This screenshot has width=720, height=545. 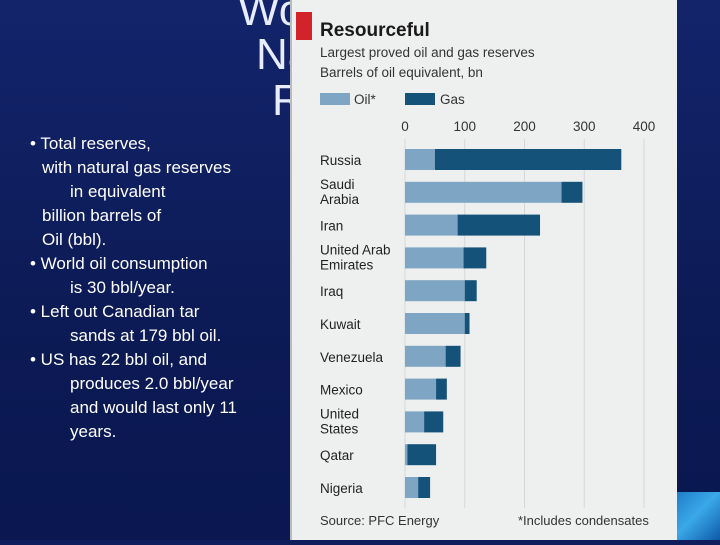 I want to click on bullet-line: with natural gas reserves, so click(x=136, y=167).